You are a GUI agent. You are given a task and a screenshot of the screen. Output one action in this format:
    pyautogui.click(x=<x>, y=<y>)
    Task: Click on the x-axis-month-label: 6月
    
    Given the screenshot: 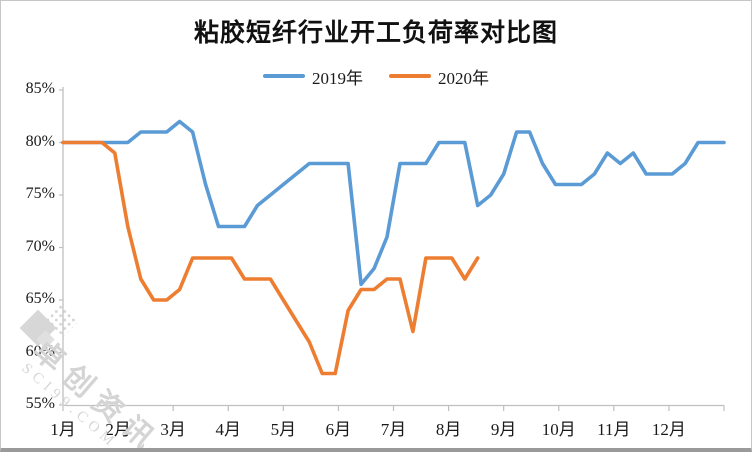 What is the action you would take?
    pyautogui.click(x=338, y=429)
    